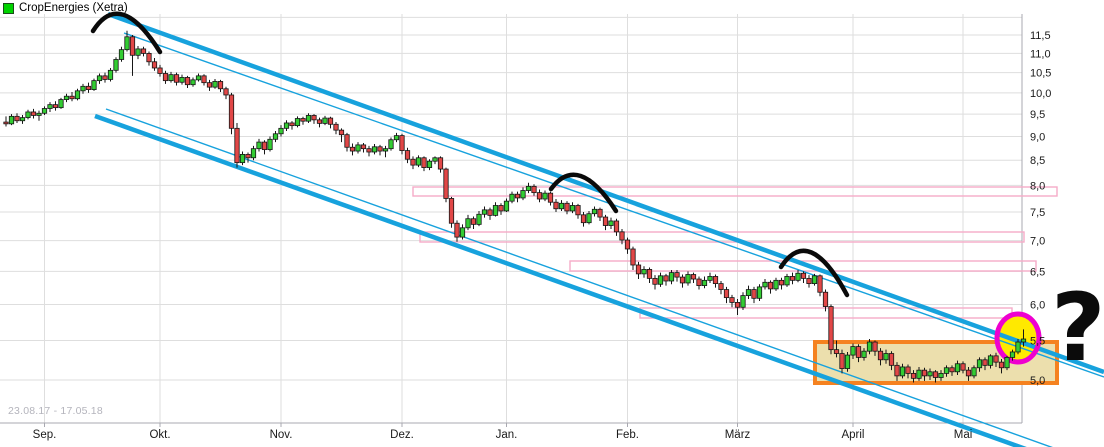 This screenshot has height=447, width=1104. What do you see at coordinates (738, 435) in the screenshot?
I see `x-axis-label: März` at bounding box center [738, 435].